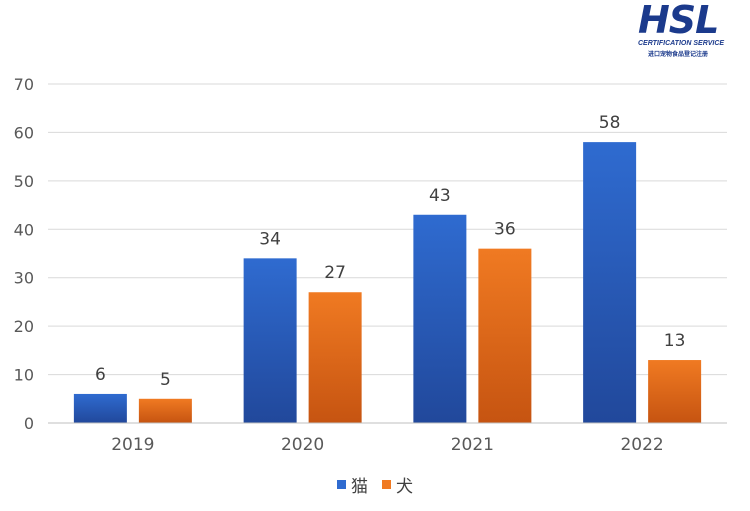  I want to click on data-label: 13, so click(675, 341).